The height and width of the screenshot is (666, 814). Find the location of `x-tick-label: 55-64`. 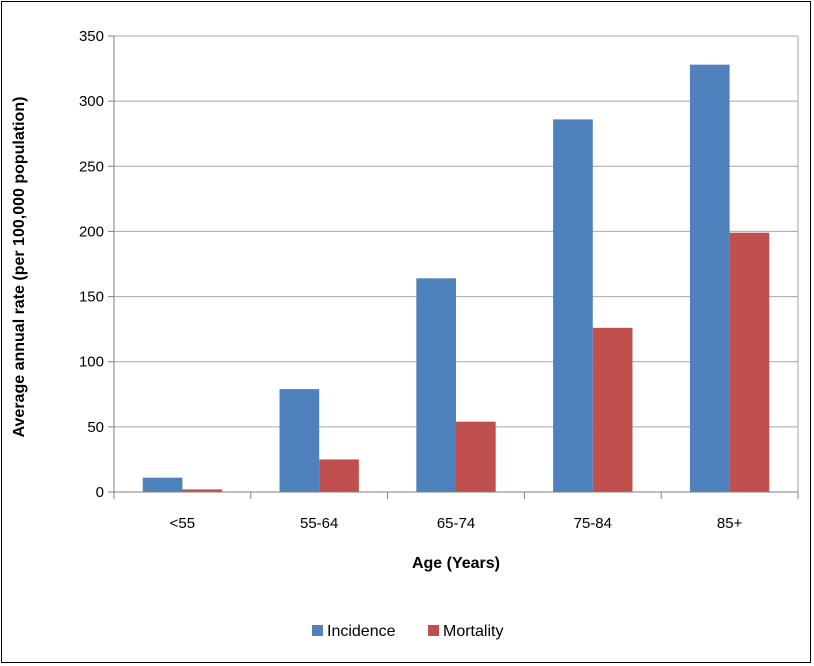

x-tick-label: 55-64 is located at coordinates (319, 523).